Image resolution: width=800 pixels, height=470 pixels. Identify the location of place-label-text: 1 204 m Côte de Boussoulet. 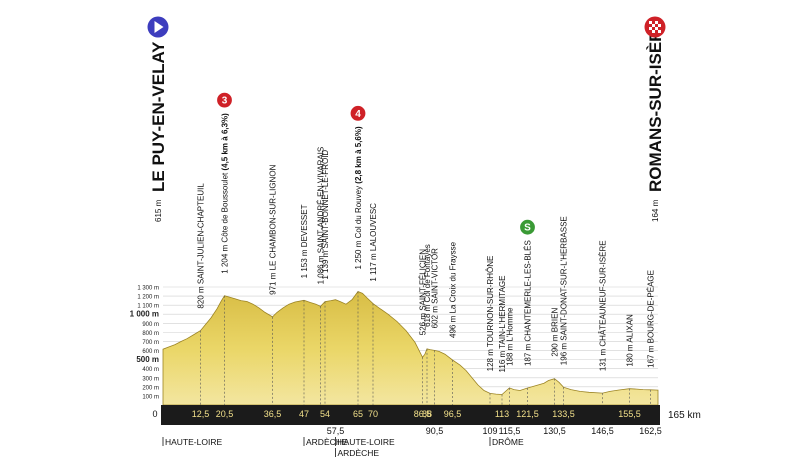
(225, 222).